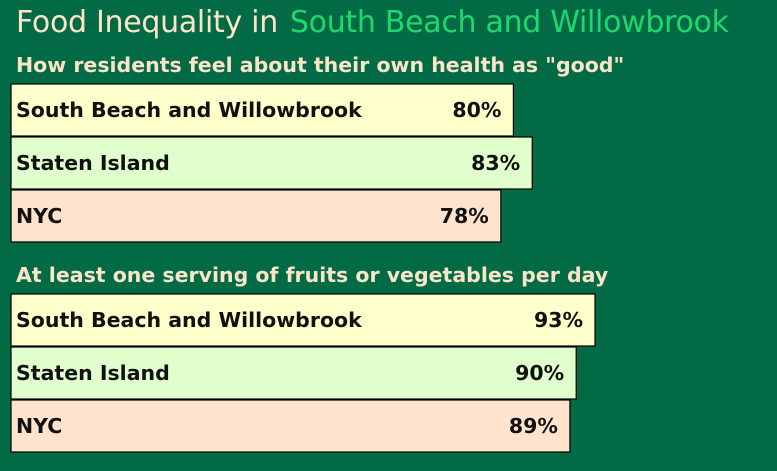  I want to click on title-place: South Beach and Willowbrook, so click(509, 22).